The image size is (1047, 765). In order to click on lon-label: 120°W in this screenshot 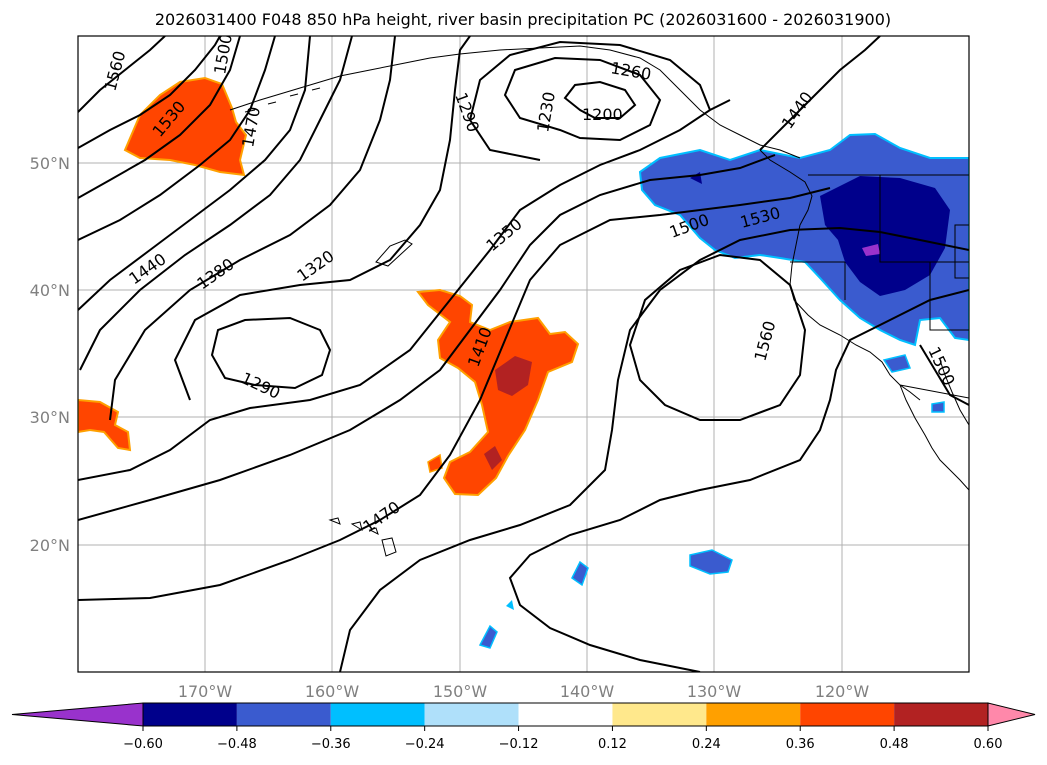, I will do `click(842, 691)`.